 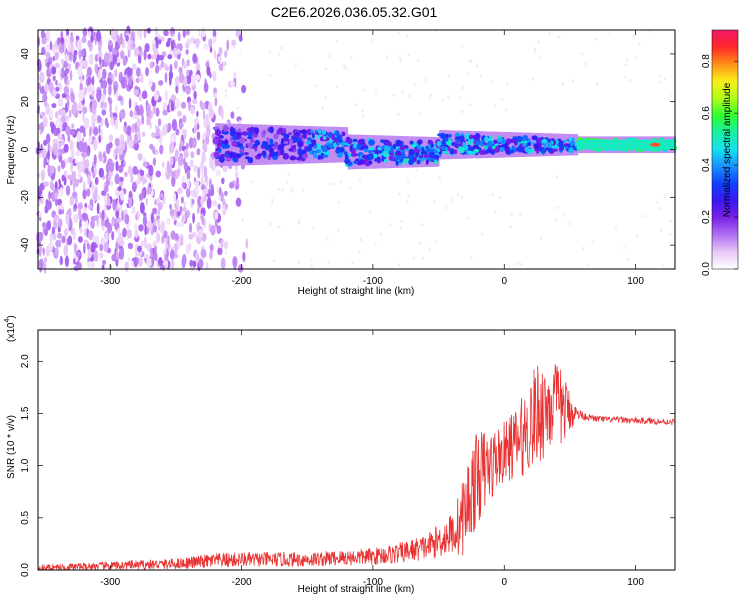 I want to click on colorbar-tick-label: 0.8, so click(x=706, y=61).